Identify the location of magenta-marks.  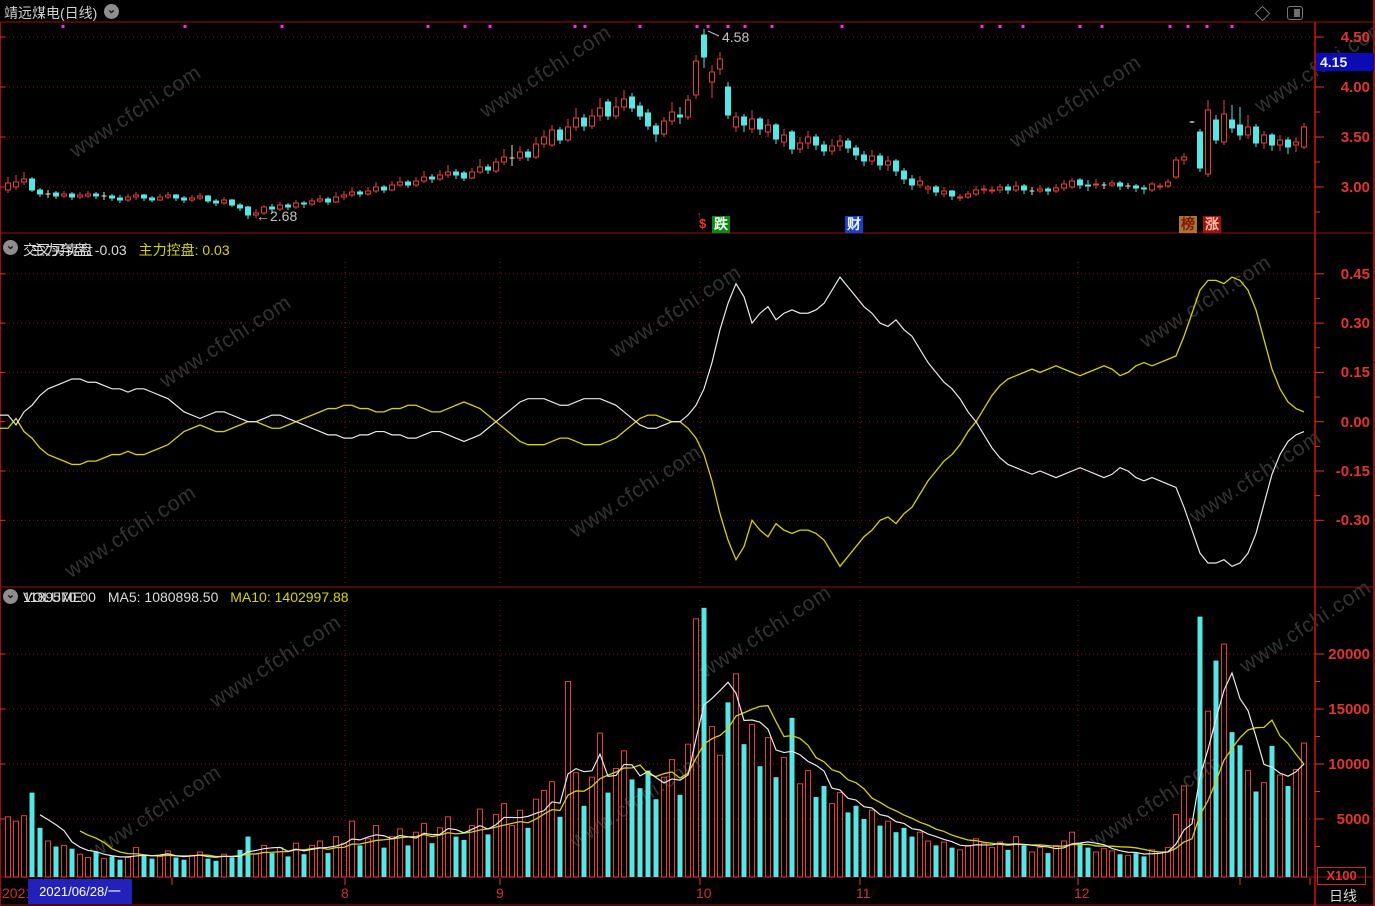
(647, 26).